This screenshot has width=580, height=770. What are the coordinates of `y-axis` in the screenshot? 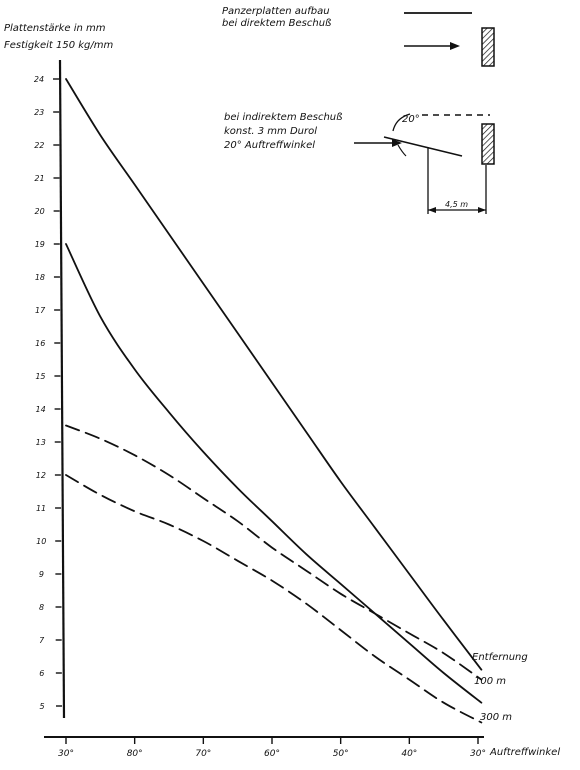 It's located at (62, 389).